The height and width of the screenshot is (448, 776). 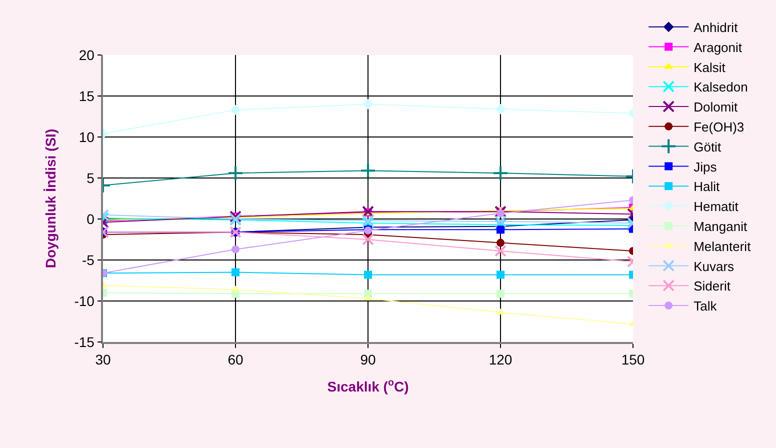 I want to click on legend-label: Götit, so click(x=708, y=146).